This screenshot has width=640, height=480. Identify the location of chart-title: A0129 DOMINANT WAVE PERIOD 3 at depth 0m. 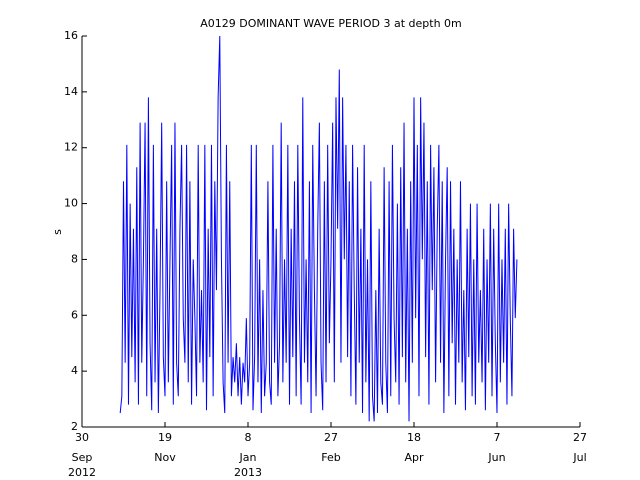
(331, 23).